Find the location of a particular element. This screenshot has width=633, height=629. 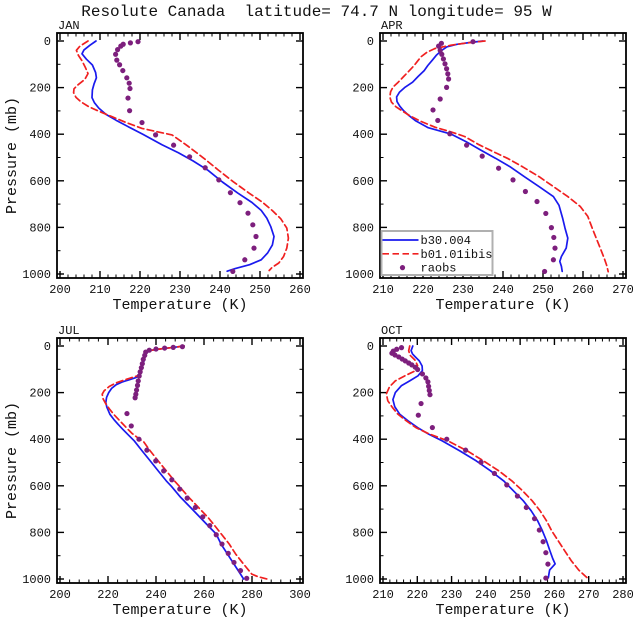

legend-label: b01.01ibis is located at coordinates (457, 255).